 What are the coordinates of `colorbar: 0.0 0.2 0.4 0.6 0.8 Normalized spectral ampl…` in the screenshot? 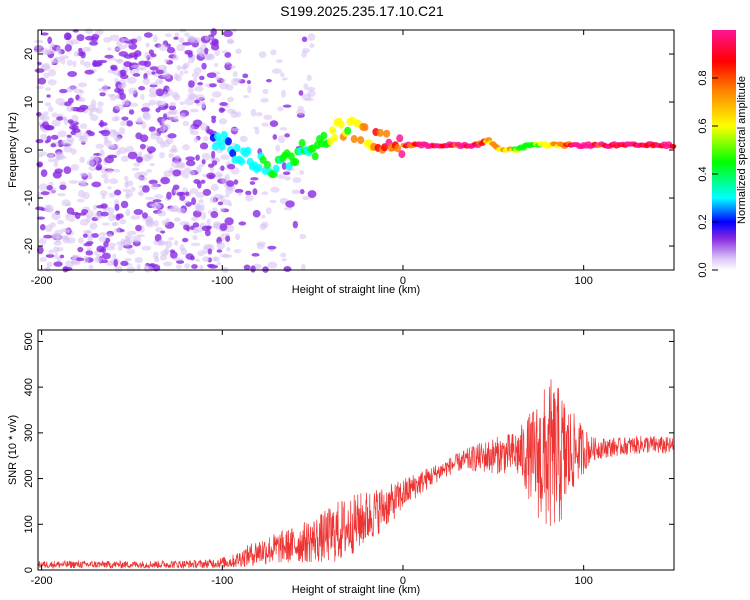 It's located at (722, 154).